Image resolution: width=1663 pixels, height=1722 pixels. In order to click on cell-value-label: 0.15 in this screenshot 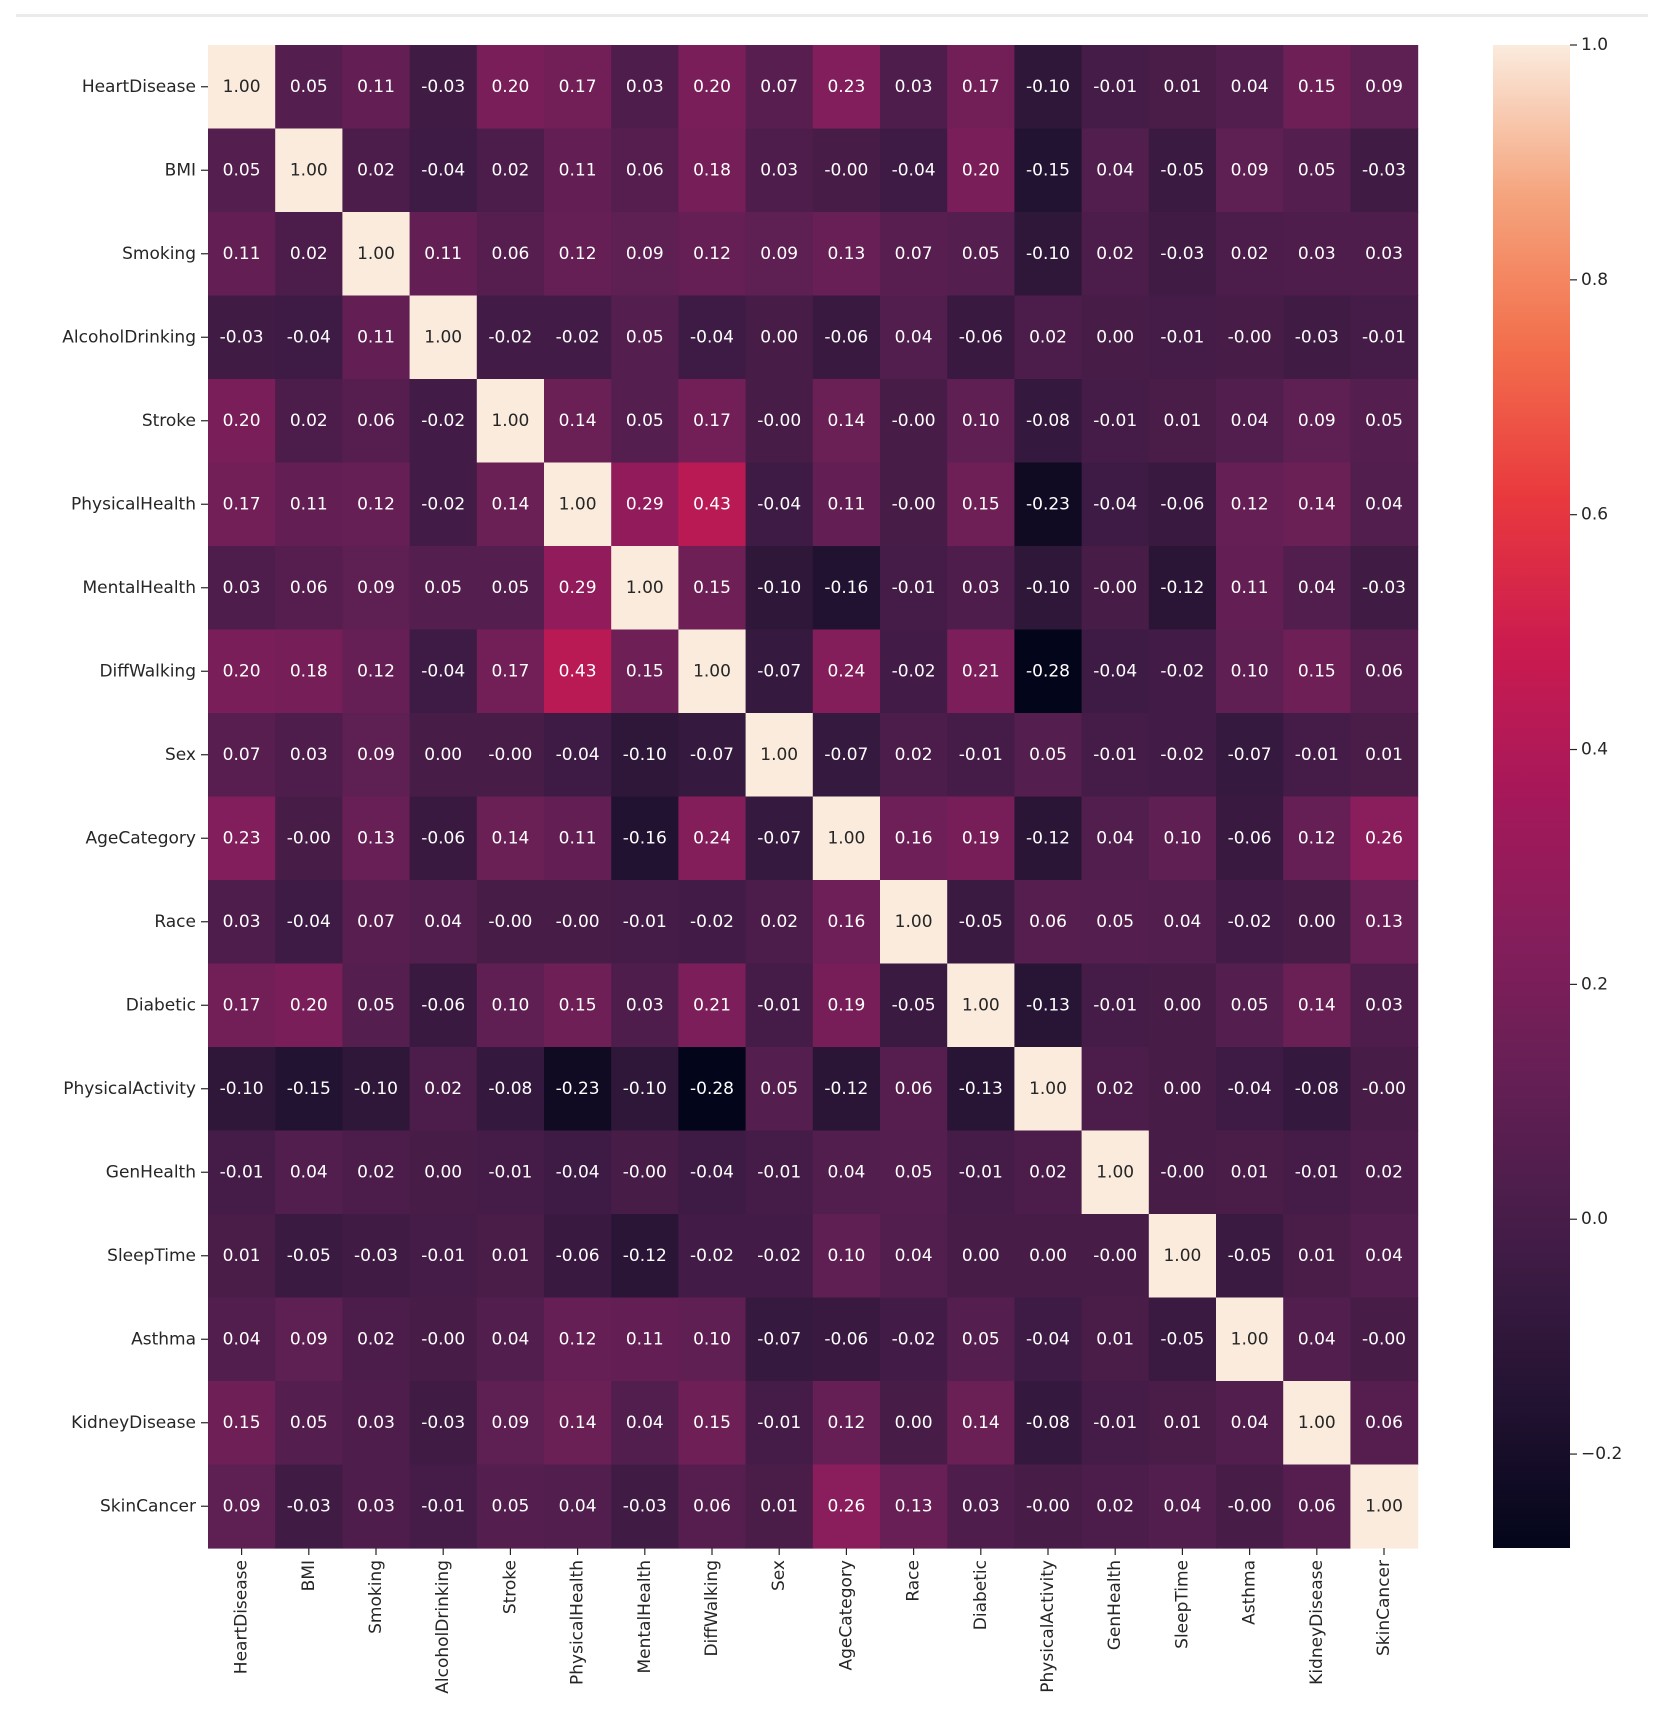, I will do `click(645, 671)`.